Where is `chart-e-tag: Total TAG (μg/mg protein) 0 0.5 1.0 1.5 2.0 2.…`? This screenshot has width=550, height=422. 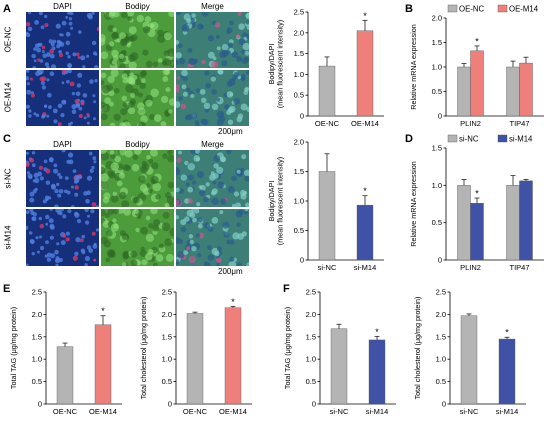 chart-e-tag: Total TAG (μg/mg protein) 0 0.5 1.0 1.5 2.0 2.… is located at coordinates (65, 352).